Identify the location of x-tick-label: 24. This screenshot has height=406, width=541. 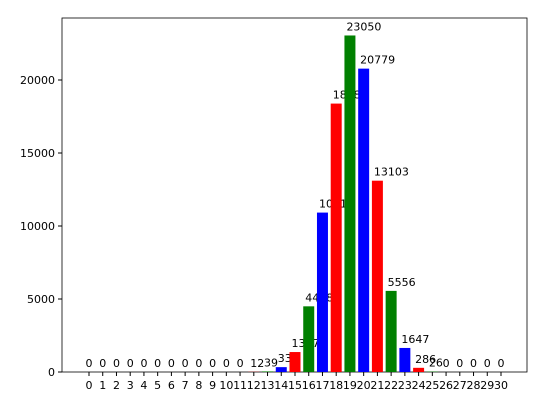
(419, 385).